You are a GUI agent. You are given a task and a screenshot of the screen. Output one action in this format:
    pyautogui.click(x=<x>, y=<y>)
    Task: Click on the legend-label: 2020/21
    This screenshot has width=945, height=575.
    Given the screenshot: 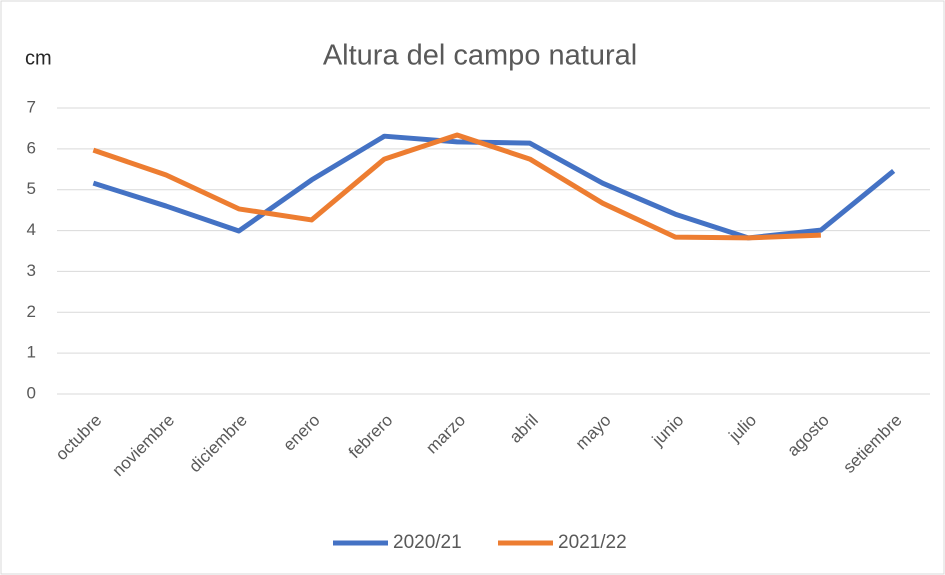 What is the action you would take?
    pyautogui.click(x=427, y=542)
    